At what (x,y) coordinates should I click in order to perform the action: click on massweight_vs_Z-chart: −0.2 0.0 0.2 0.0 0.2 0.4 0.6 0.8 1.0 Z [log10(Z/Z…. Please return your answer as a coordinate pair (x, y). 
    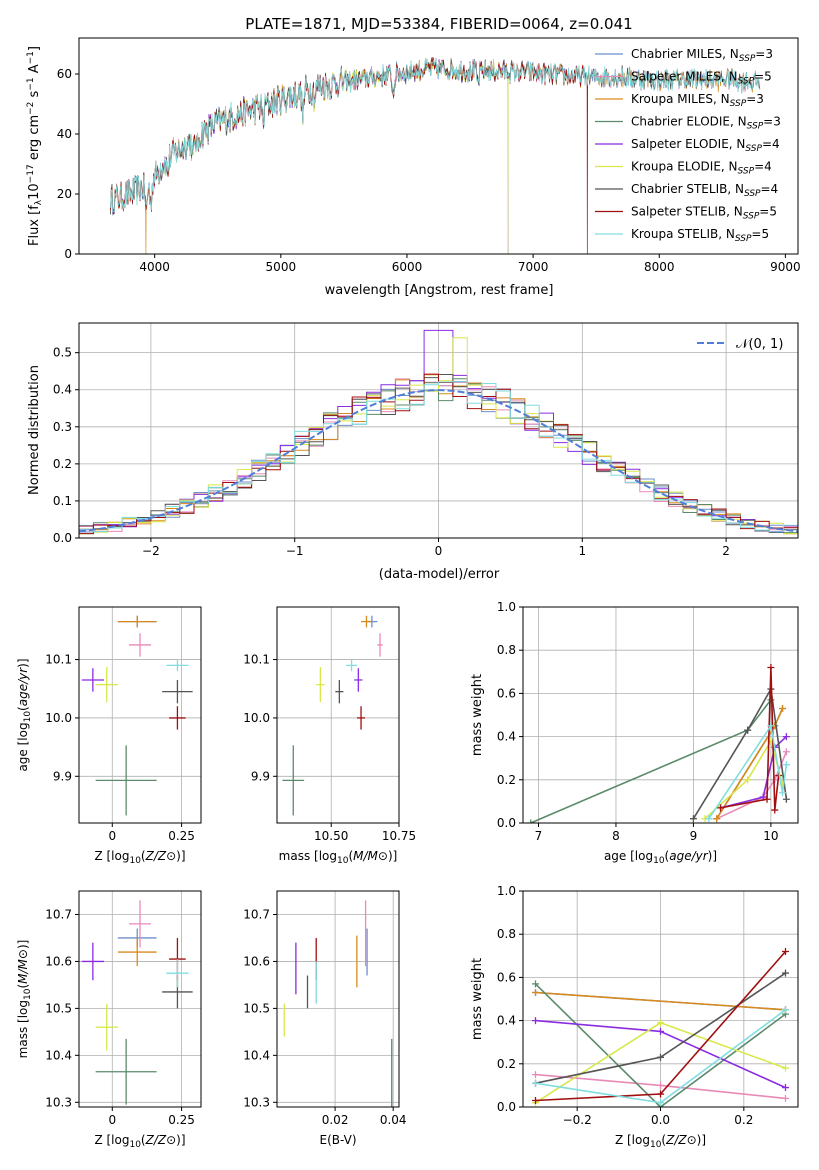
    Looking at the image, I should click on (634, 1017).